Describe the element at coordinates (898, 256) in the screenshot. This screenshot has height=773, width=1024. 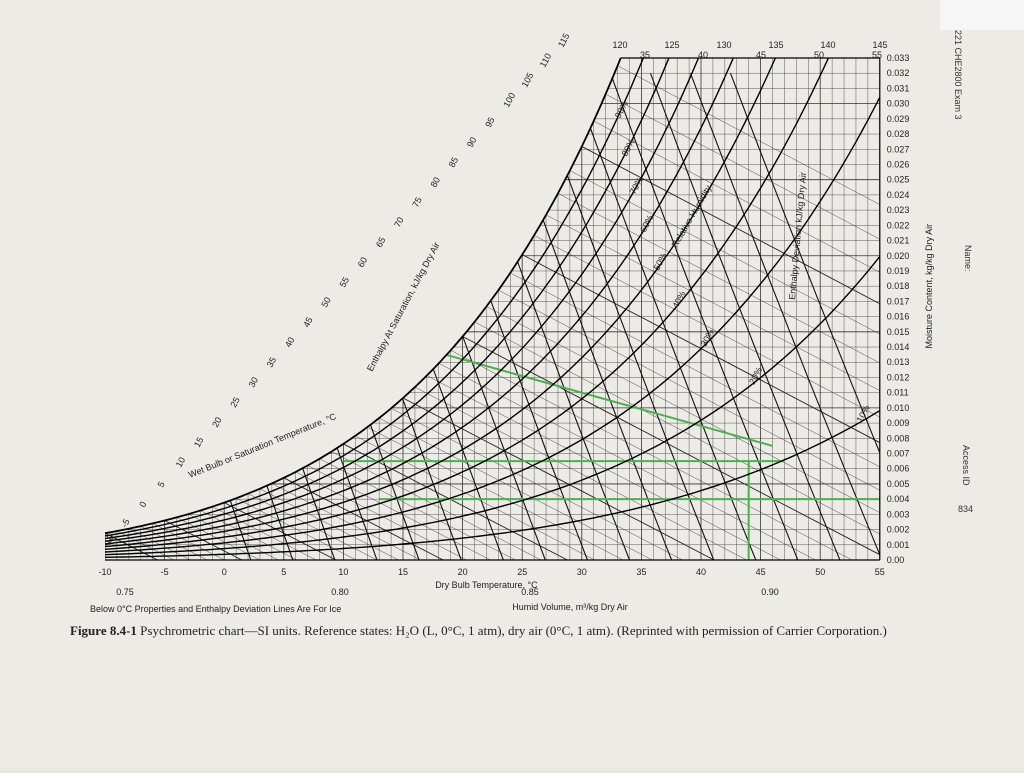
I see `y-tick-label: 0.020` at that location.